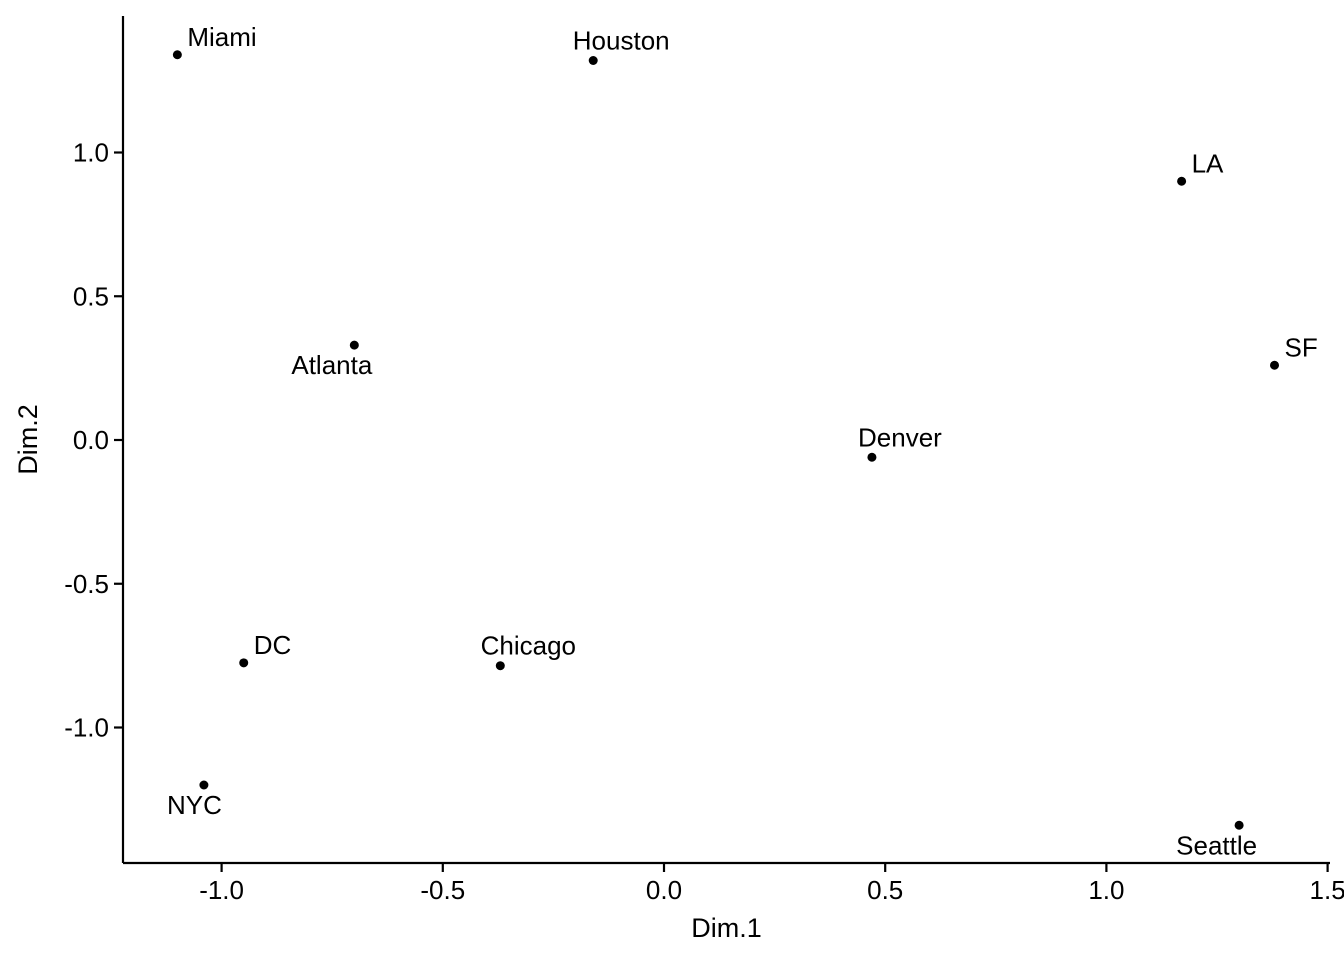 The width and height of the screenshot is (1344, 960). What do you see at coordinates (1216, 845) in the screenshot?
I see `point-label: Seattle` at bounding box center [1216, 845].